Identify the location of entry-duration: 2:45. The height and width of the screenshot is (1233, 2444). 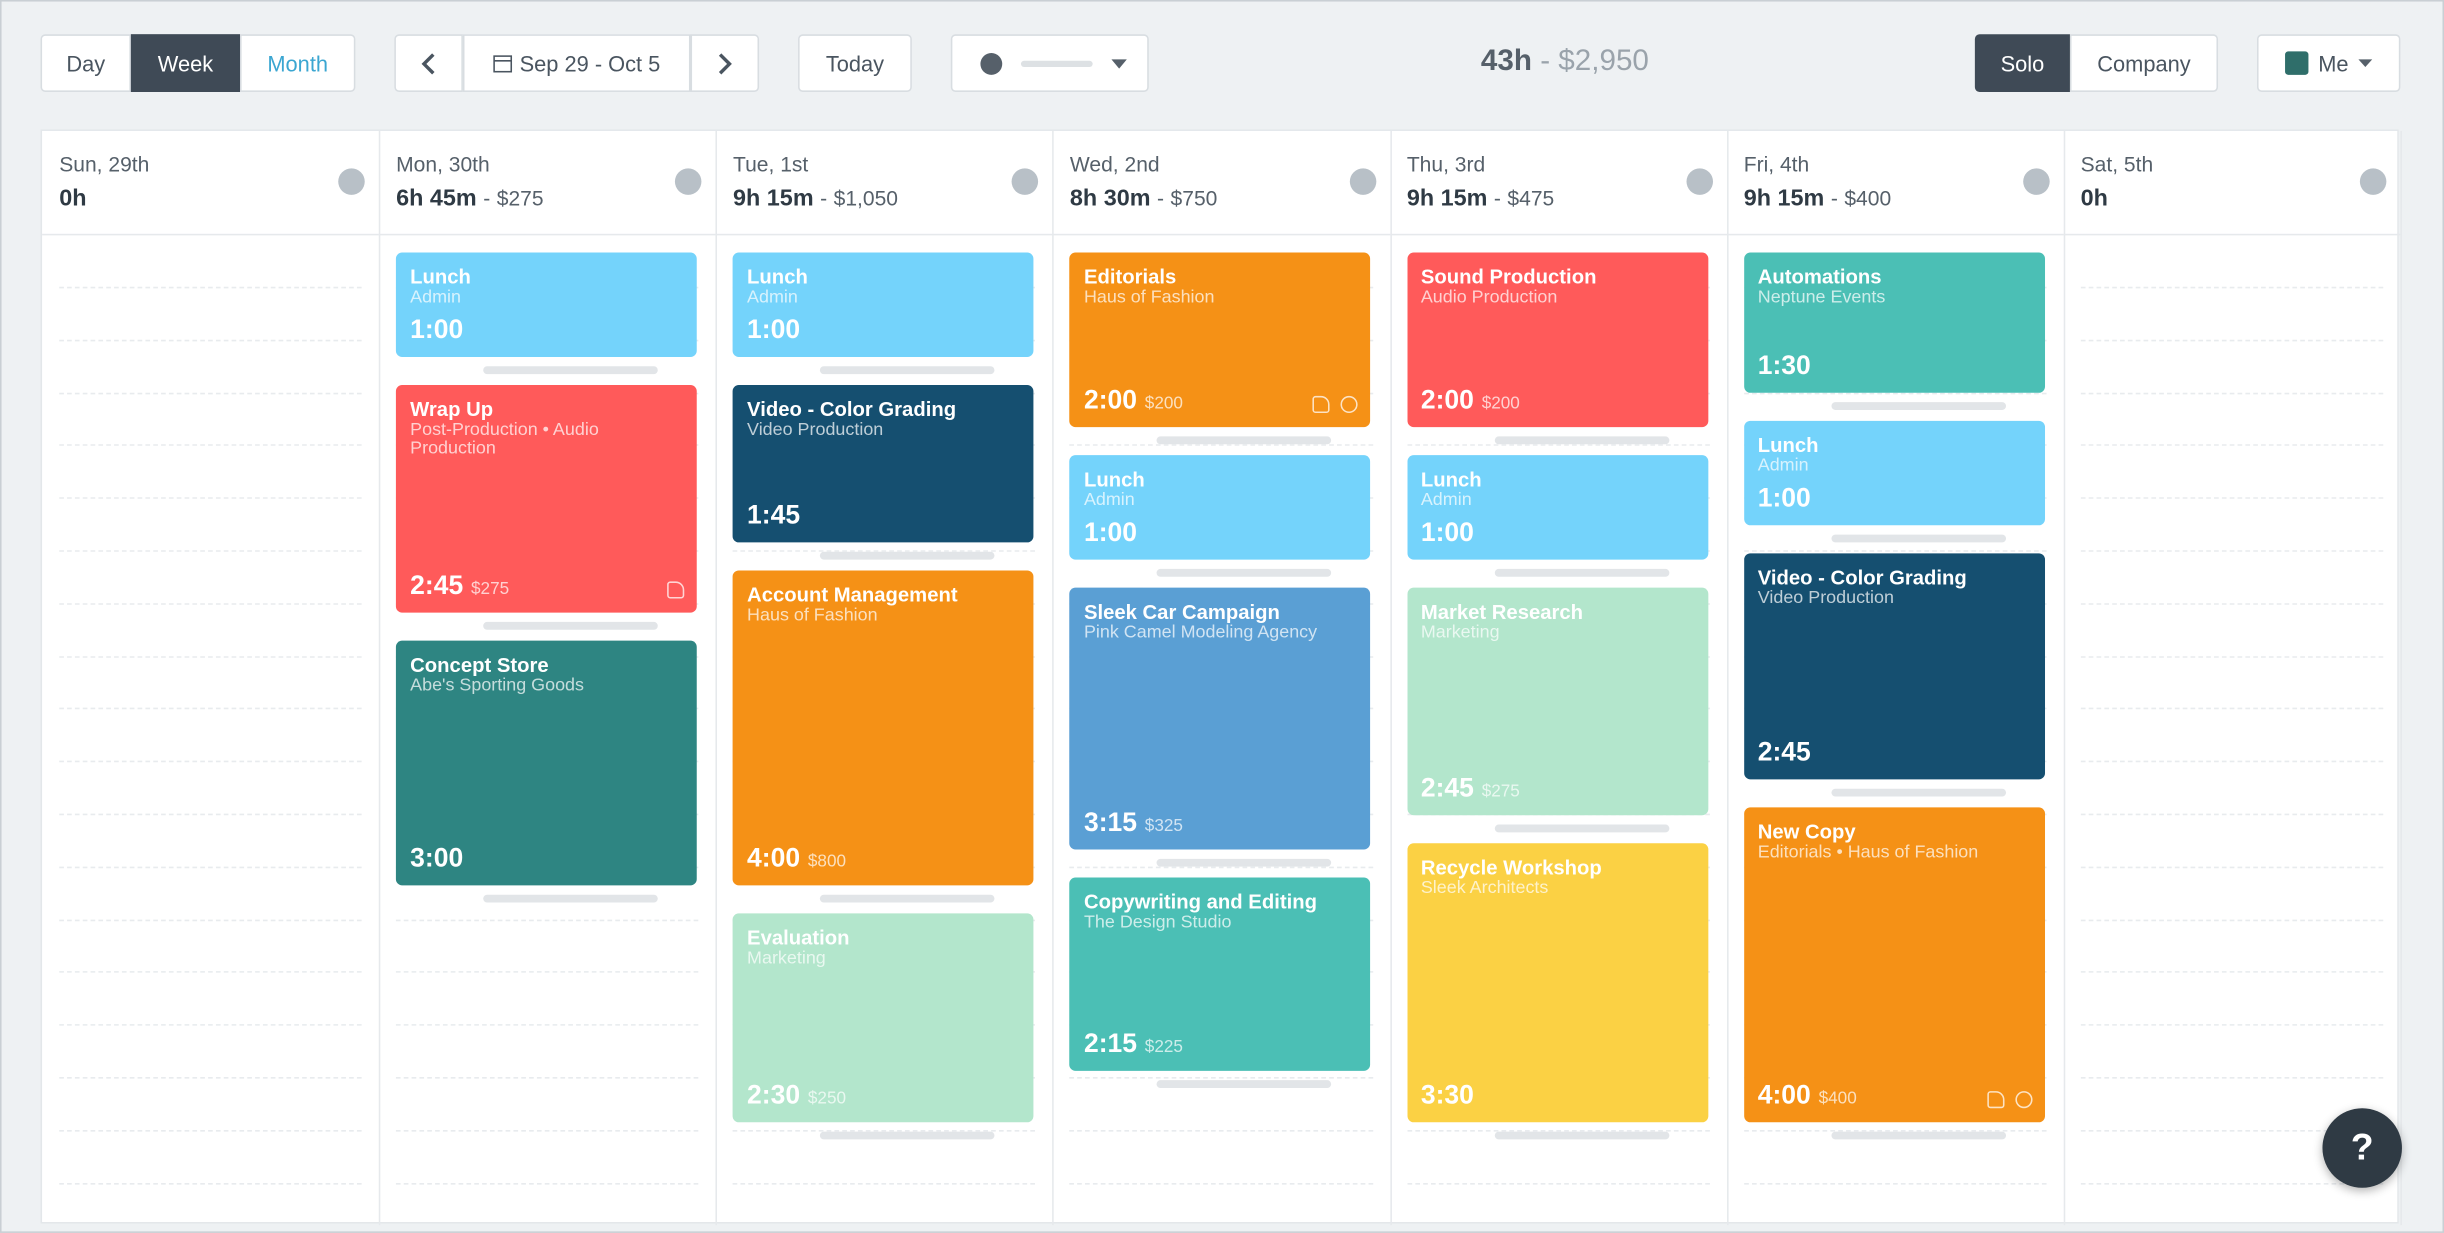
(1447, 787).